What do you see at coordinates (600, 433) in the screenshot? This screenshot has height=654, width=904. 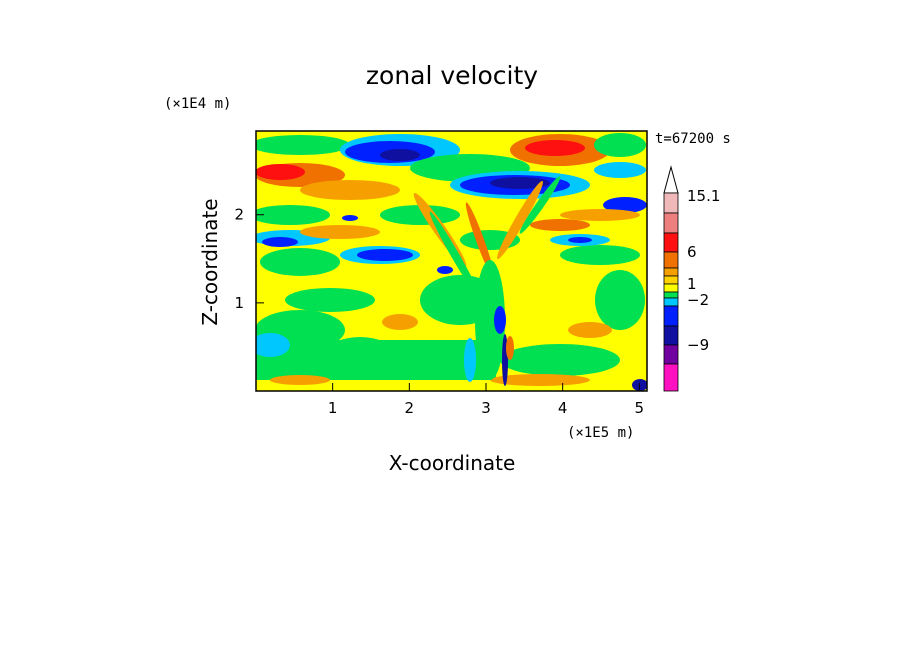 I see `x-axis-unit: (×1E5 m)` at bounding box center [600, 433].